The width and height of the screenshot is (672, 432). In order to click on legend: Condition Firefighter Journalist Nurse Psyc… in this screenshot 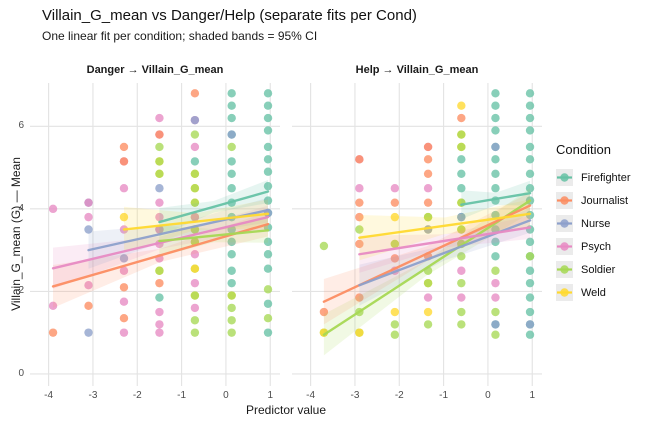, I will do `click(612, 223)`.